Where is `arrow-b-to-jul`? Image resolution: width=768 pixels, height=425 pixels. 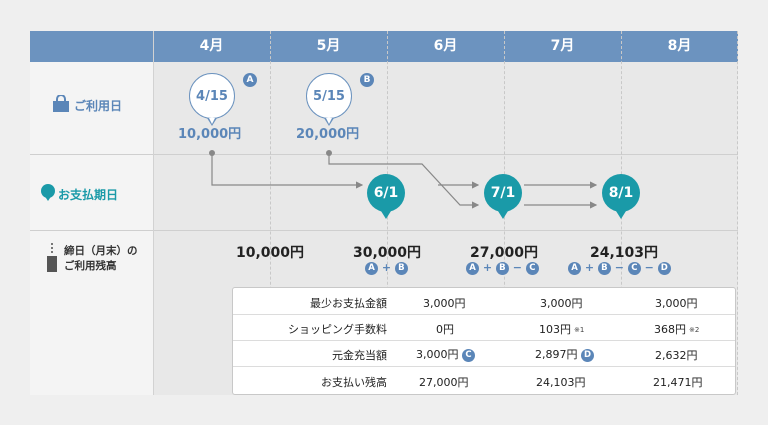 arrow-b-to-jul is located at coordinates (404, 181).